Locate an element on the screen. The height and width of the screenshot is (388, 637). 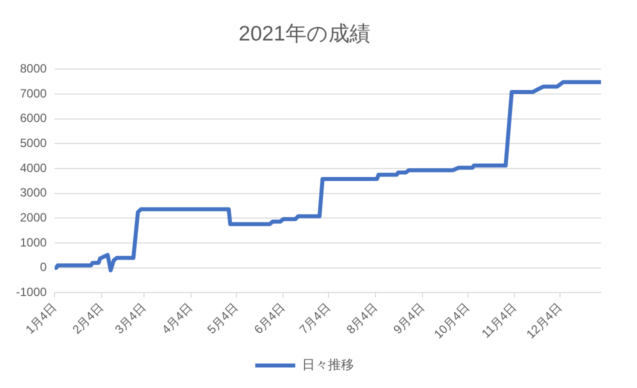
x-tick-label: 1月4日 is located at coordinates (41, 318).